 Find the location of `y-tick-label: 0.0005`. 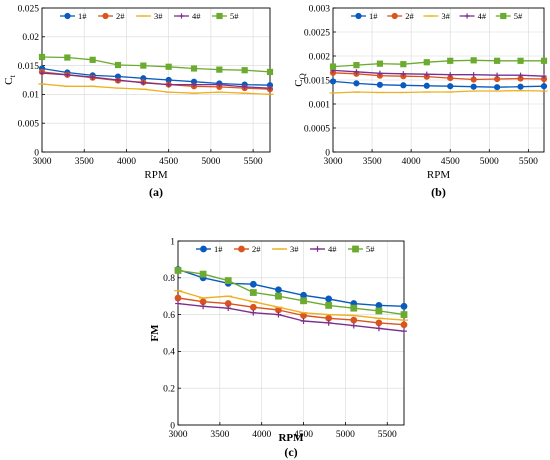

y-tick-label: 0.0005 is located at coordinates (317, 129).